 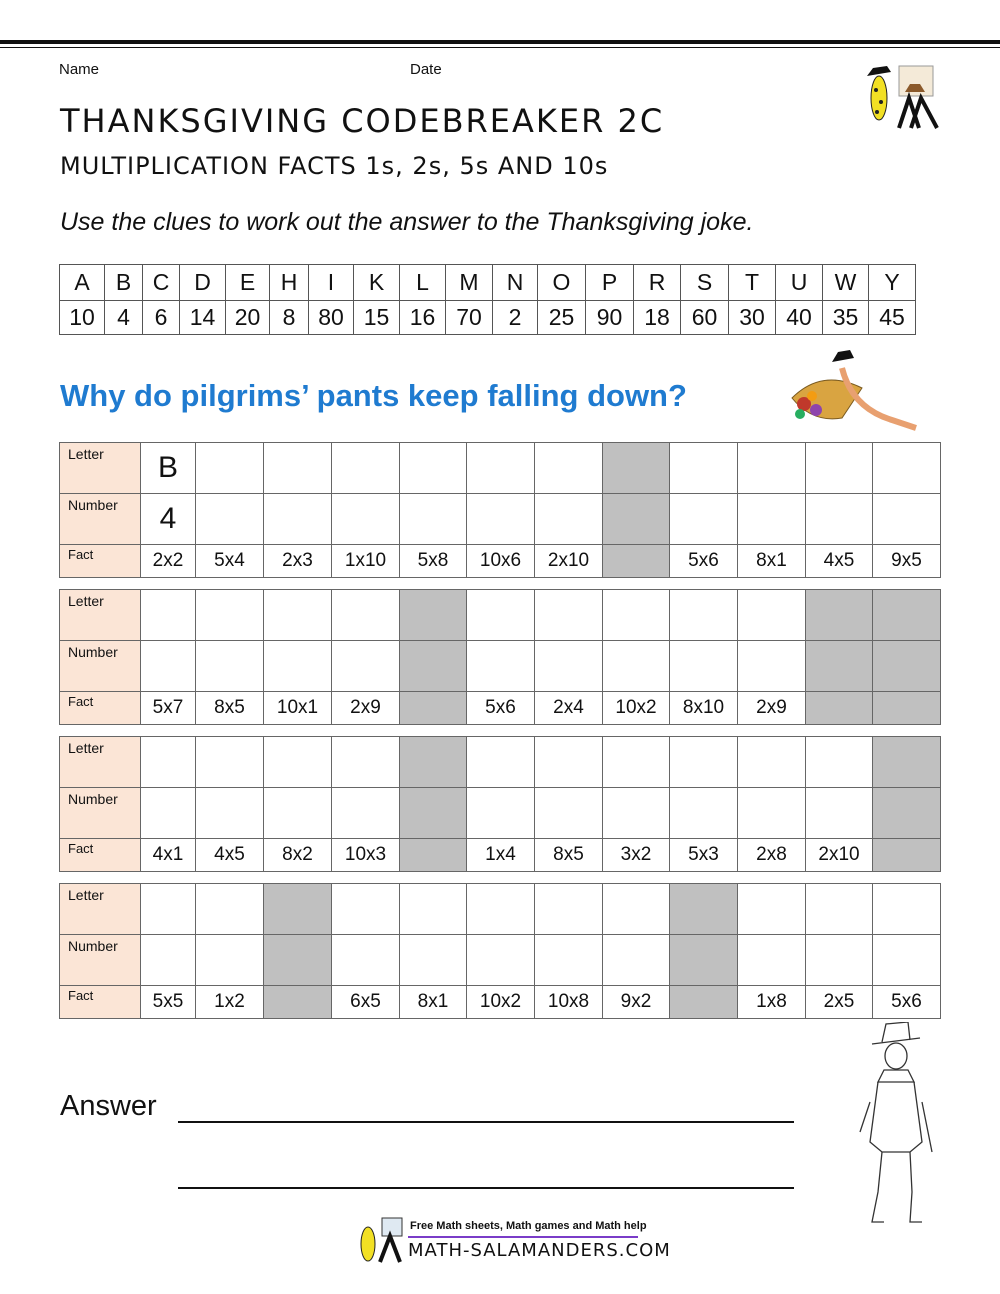 I want to click on date-label: Date, so click(x=426, y=69).